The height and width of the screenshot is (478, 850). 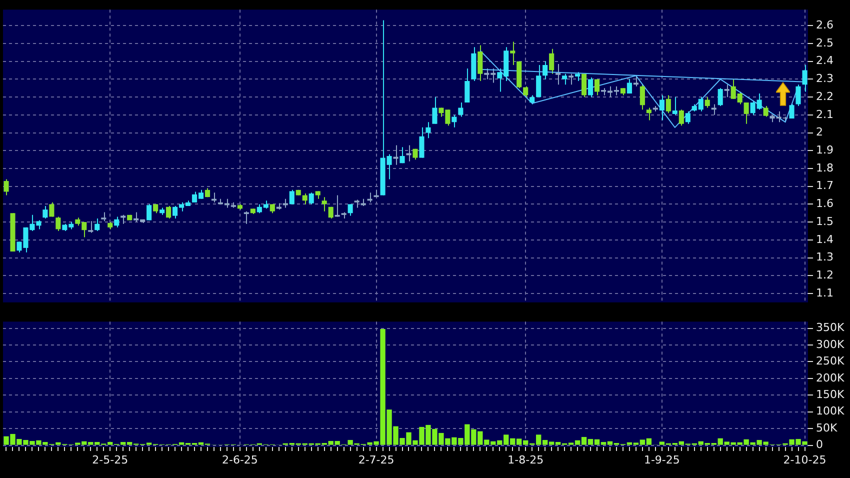 What do you see at coordinates (825, 239) in the screenshot?
I see `y-tick-label: 1.4` at bounding box center [825, 239].